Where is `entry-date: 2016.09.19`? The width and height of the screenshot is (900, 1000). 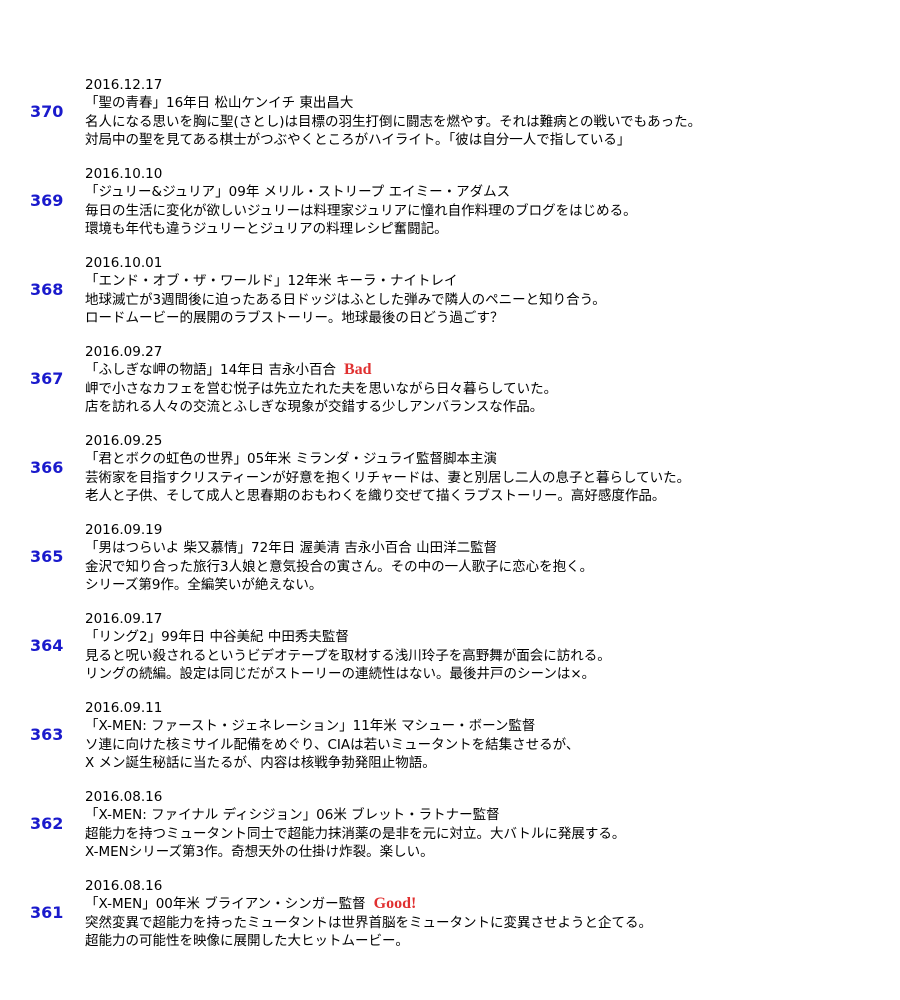
entry-date: 2016.09.19 is located at coordinates (124, 530).